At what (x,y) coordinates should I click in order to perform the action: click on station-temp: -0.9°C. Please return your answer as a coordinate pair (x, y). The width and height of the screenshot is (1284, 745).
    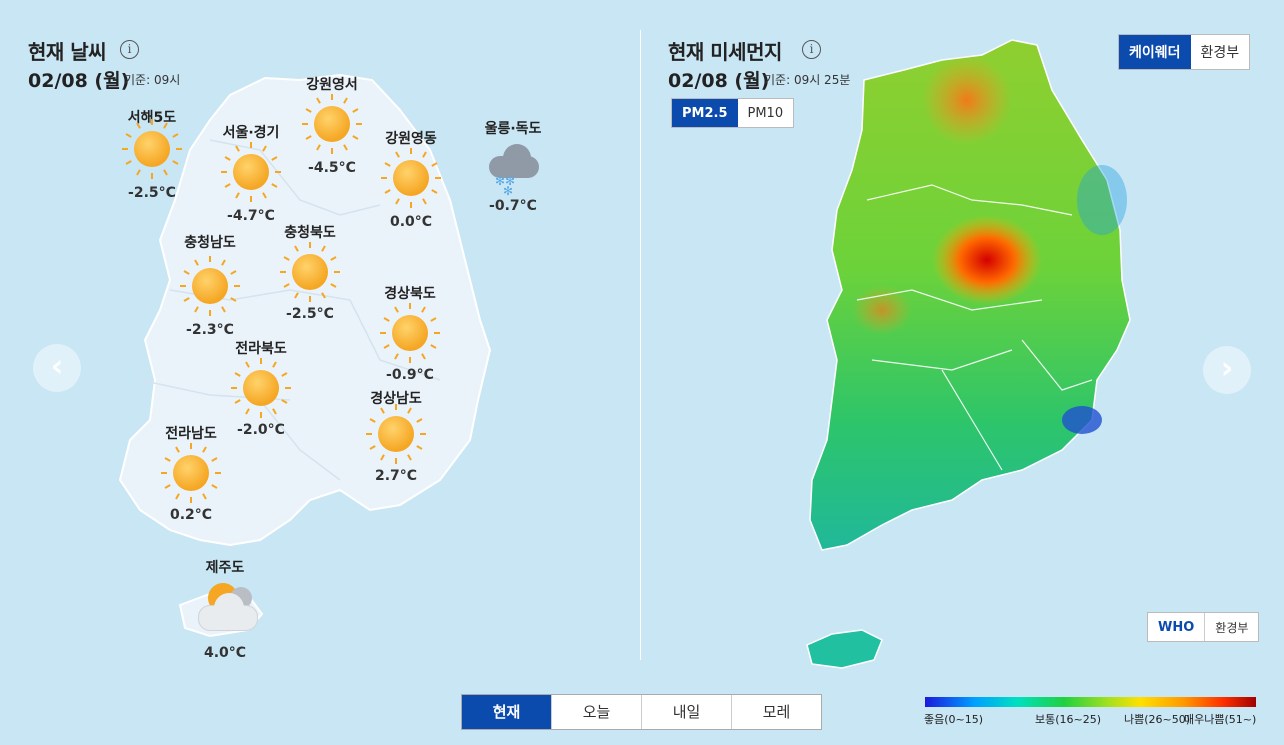
    Looking at the image, I should click on (410, 375).